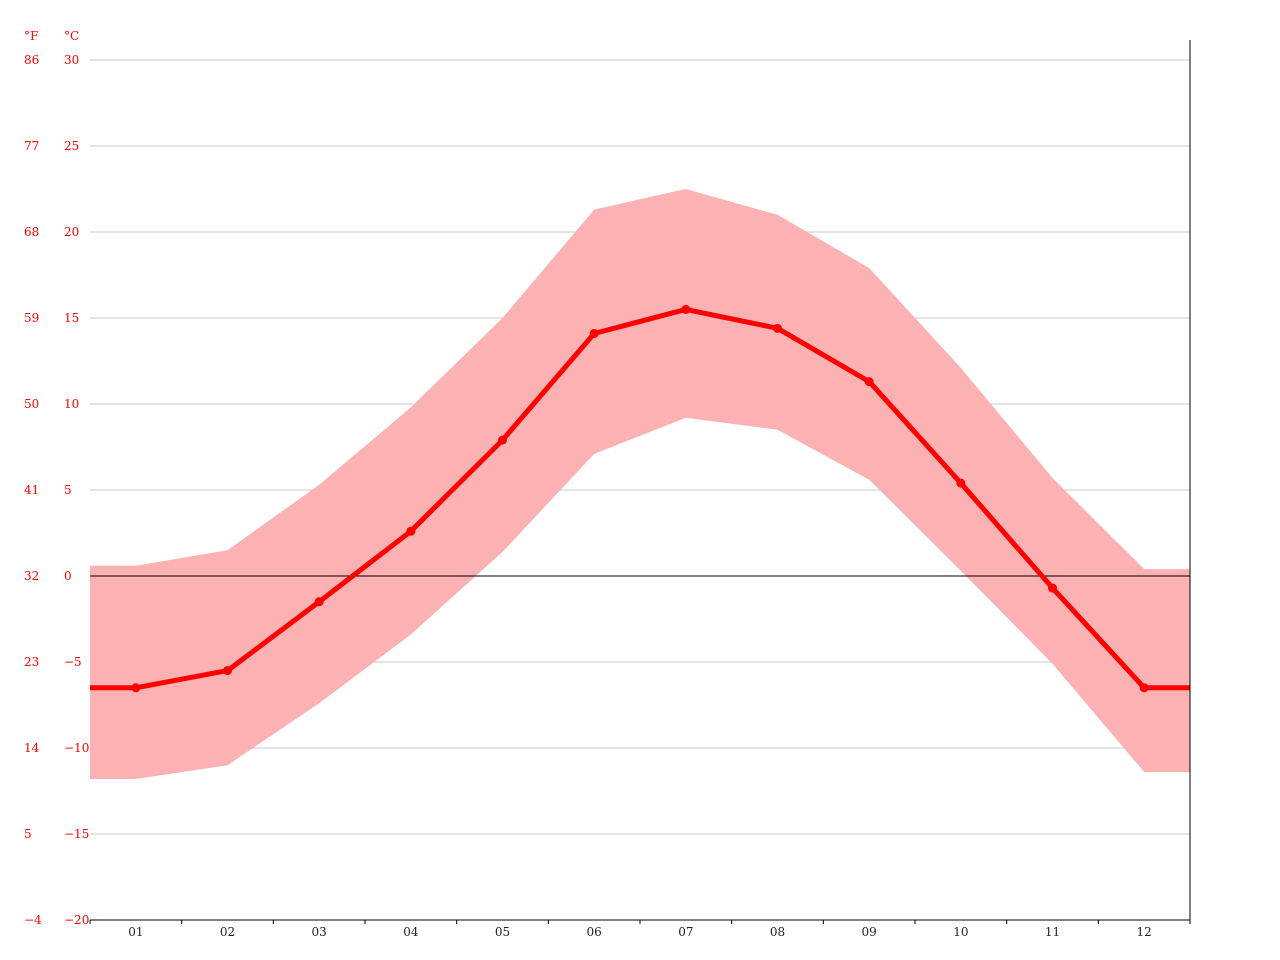 The height and width of the screenshot is (960, 1280). What do you see at coordinates (76, 920) in the screenshot?
I see `y-tick-celsius: −20` at bounding box center [76, 920].